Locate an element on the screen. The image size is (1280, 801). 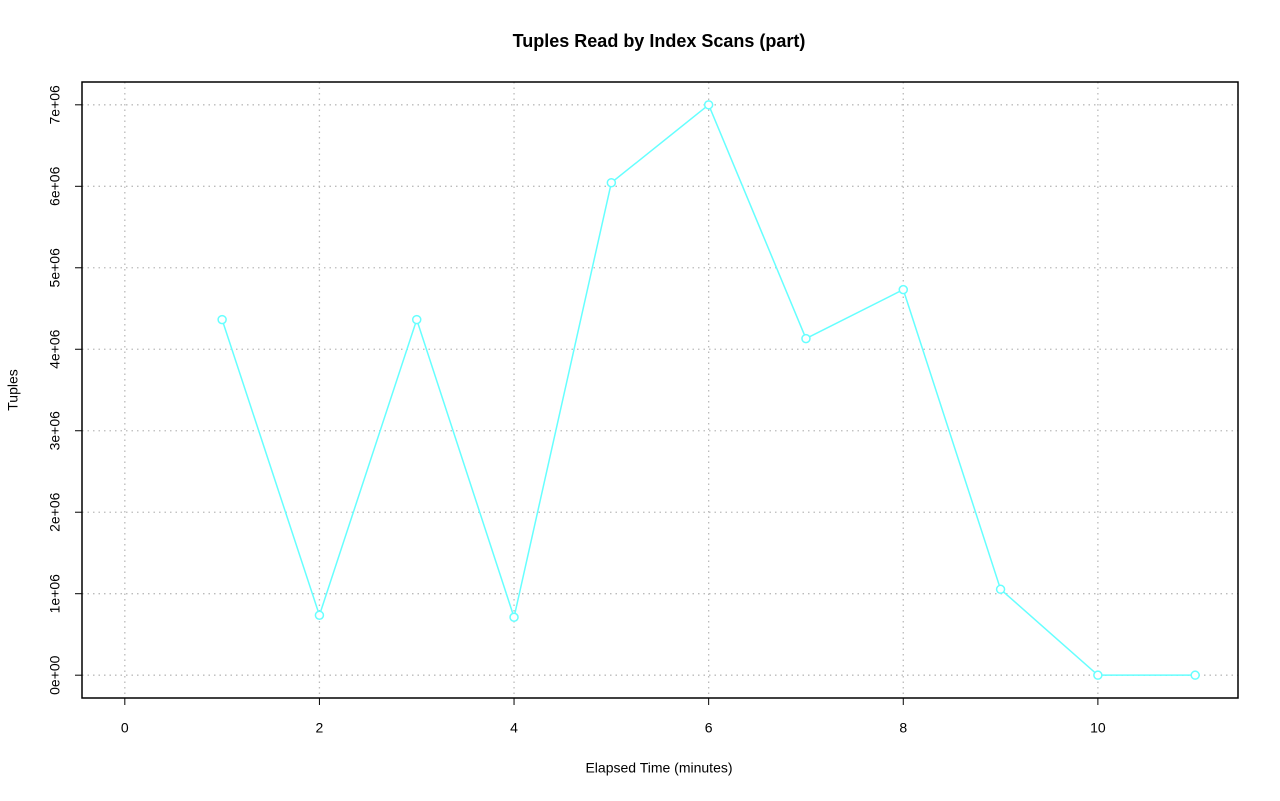
x-tick-label: 4 is located at coordinates (514, 728).